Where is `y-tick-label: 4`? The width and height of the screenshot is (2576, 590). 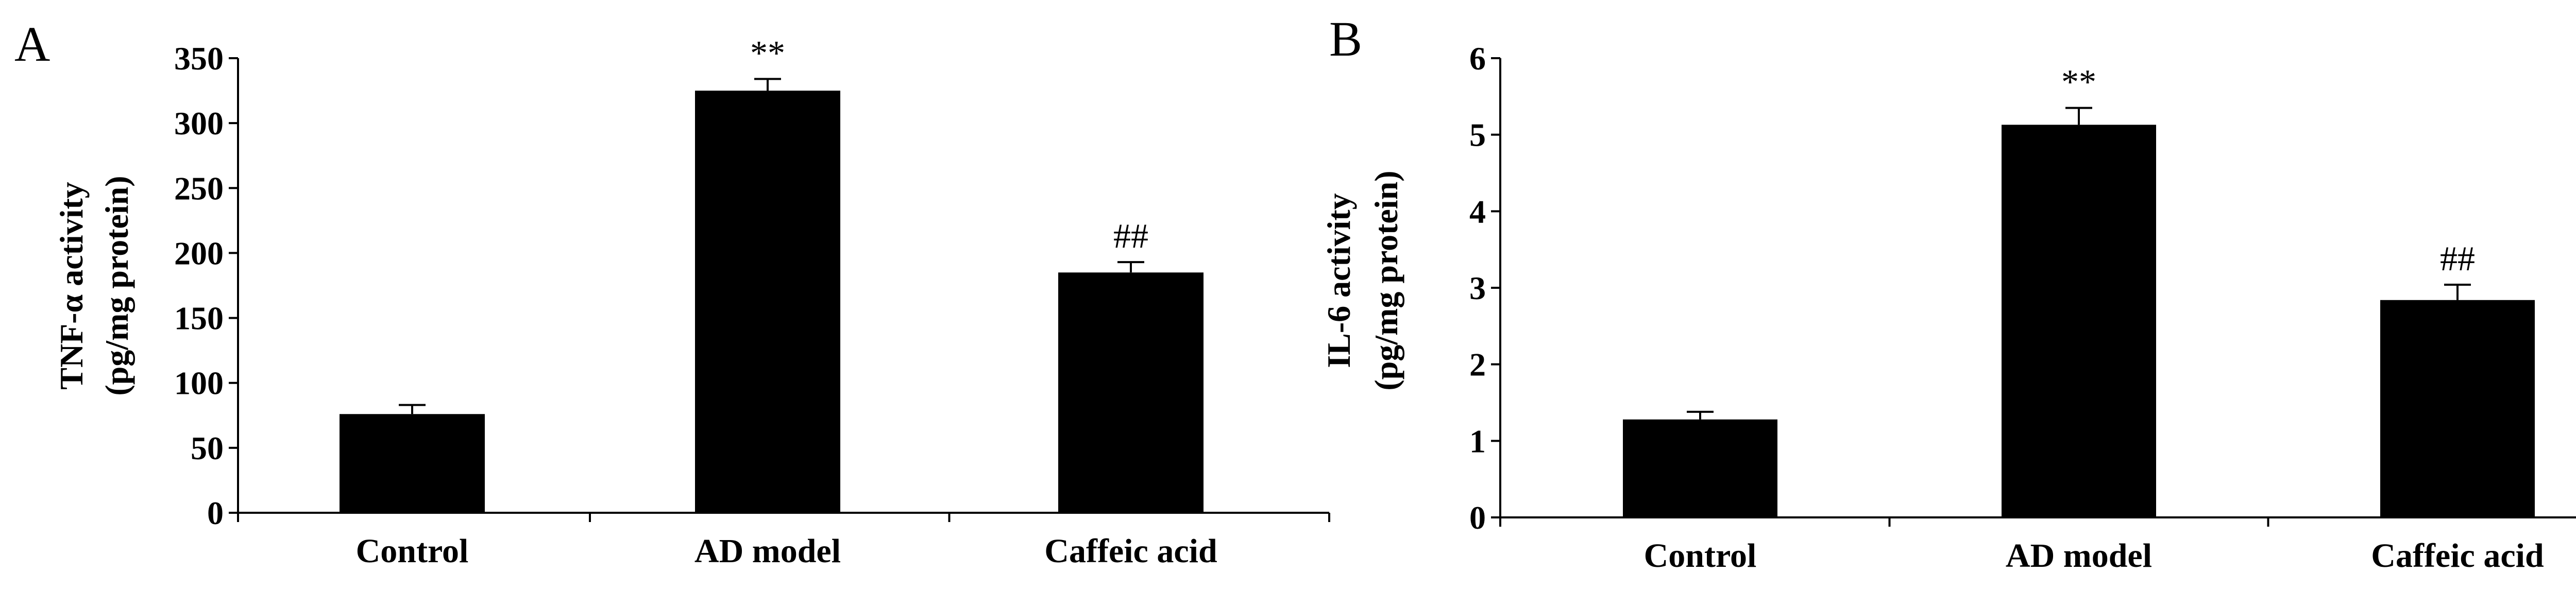 y-tick-label: 4 is located at coordinates (1477, 211).